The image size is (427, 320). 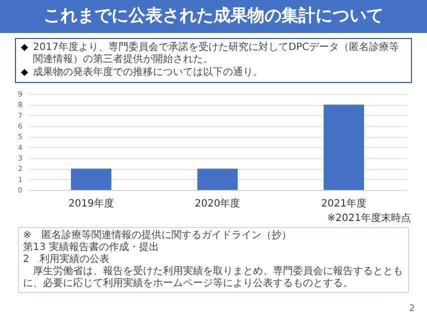 I want to click on text: 成果物の発表年度での推移については以下の通り。, so click(x=148, y=73).